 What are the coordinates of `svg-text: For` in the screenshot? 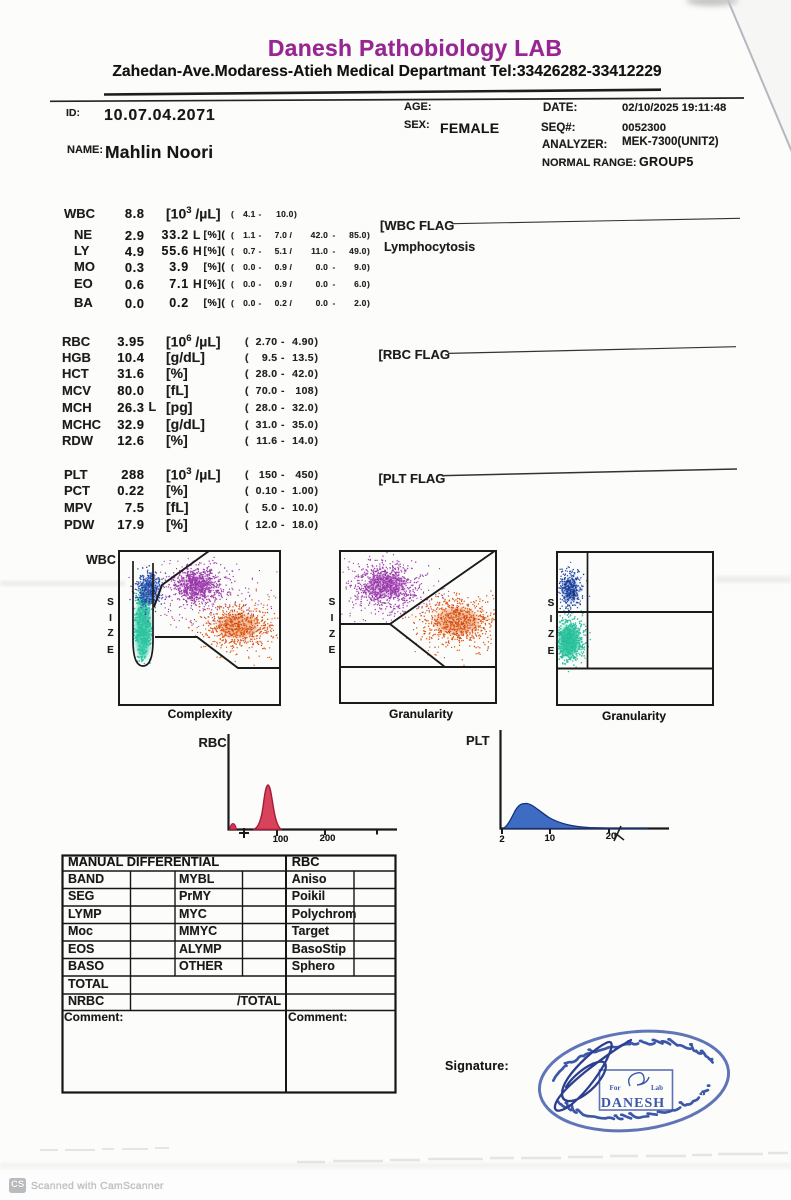 It's located at (615, 1088).